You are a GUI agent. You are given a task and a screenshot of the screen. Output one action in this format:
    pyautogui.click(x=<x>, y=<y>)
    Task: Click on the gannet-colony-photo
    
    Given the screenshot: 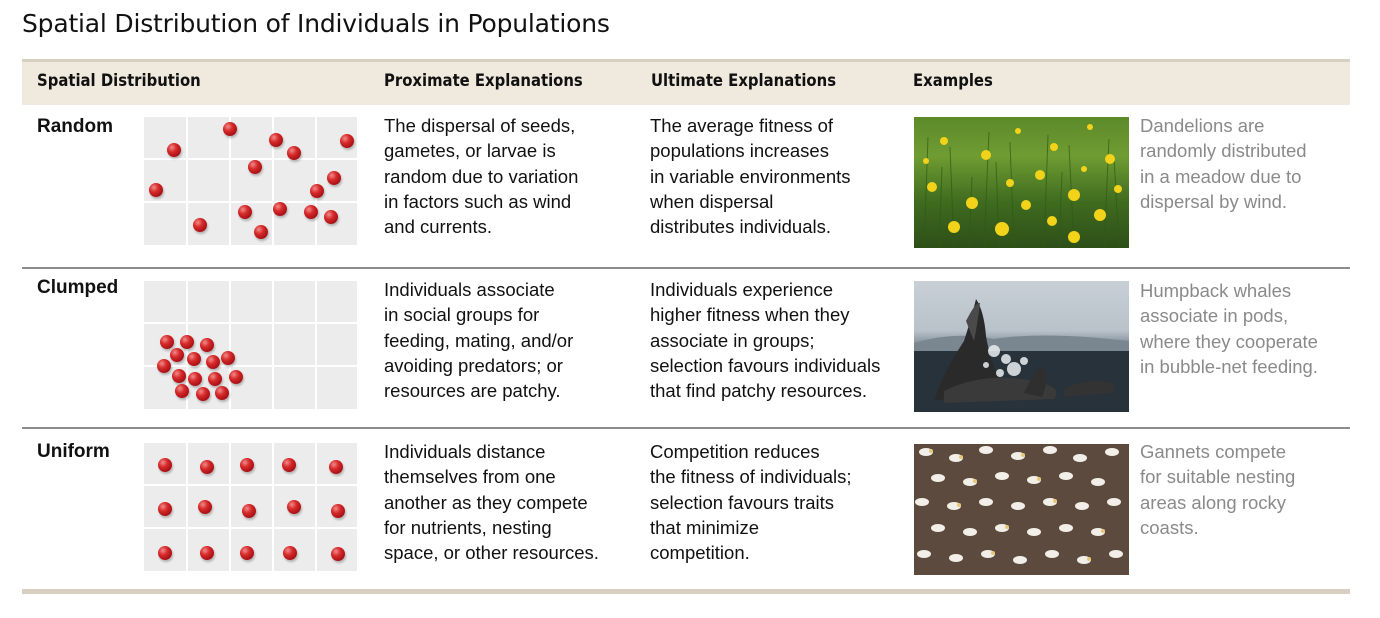 What is the action you would take?
    pyautogui.click(x=1021, y=509)
    